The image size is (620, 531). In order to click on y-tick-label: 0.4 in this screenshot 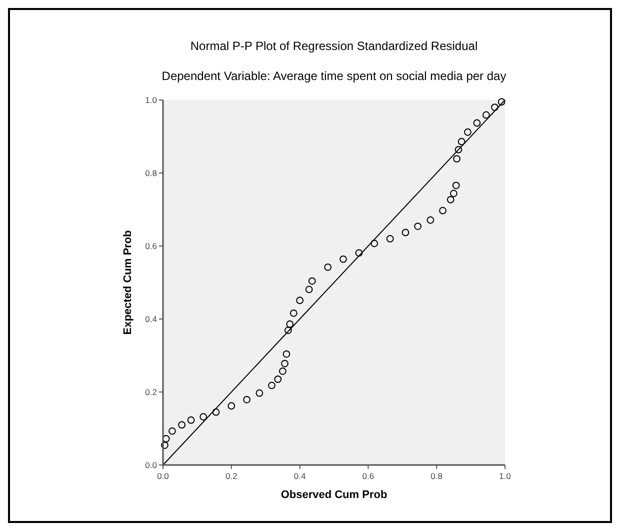, I will do `click(151, 319)`.